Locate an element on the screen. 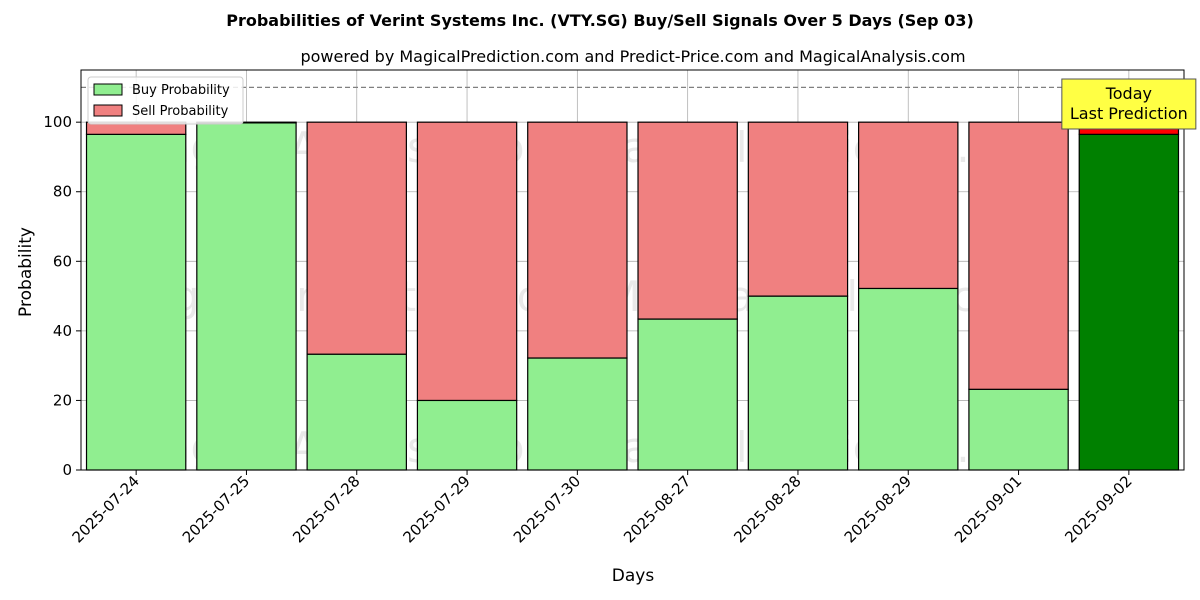 This screenshot has height=600, width=1200. legend-box is located at coordinates (165, 100).